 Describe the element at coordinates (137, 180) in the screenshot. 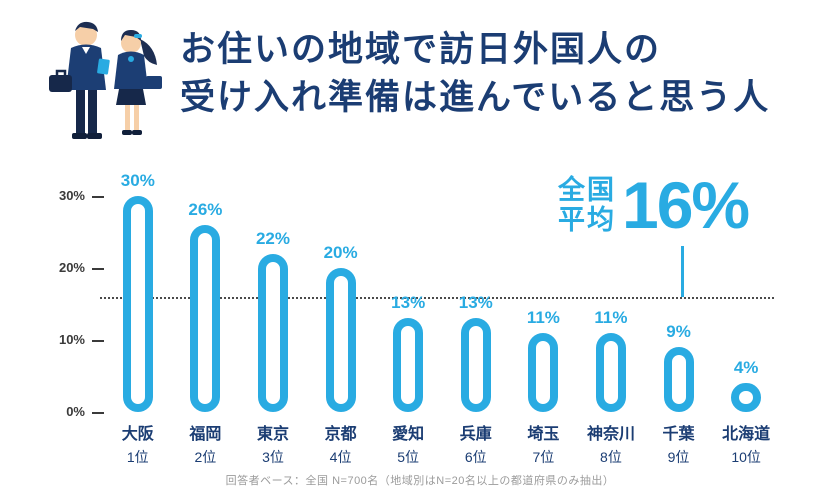

I see `bar-value-label: 30%` at that location.